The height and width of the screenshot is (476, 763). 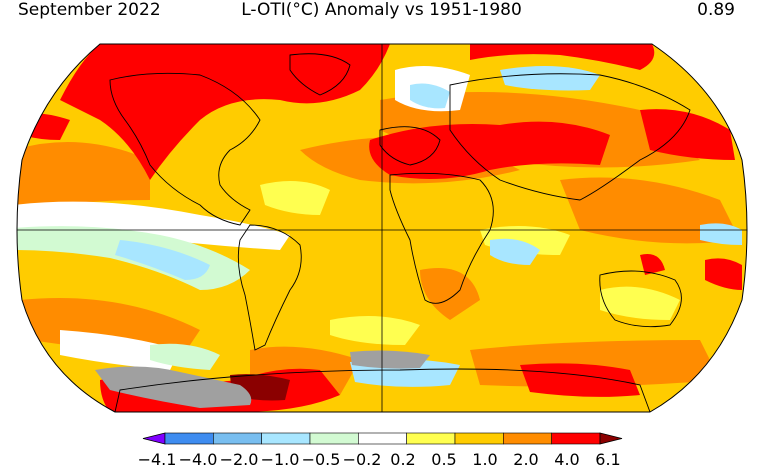 What do you see at coordinates (410, 146) in the screenshot?
I see `europe-outline` at bounding box center [410, 146].